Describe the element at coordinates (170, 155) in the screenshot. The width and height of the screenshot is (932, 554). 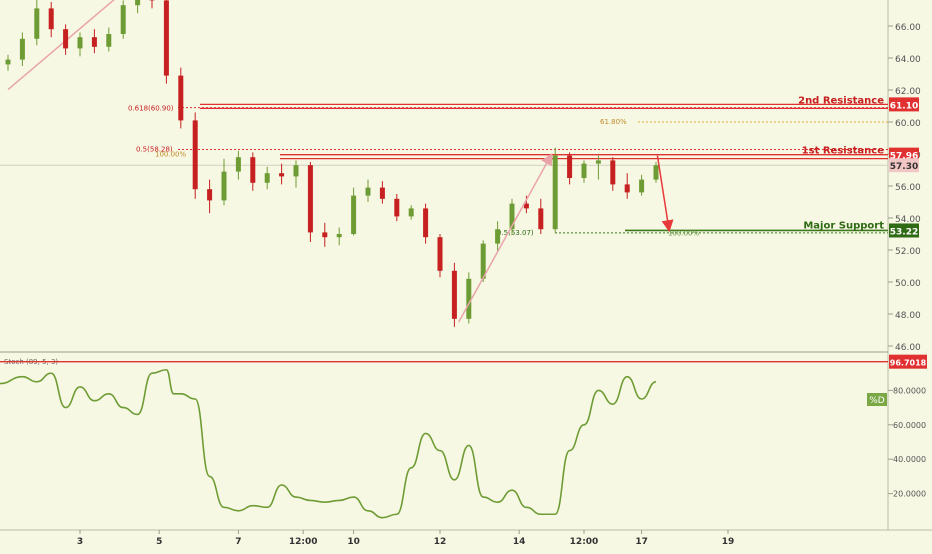
I see `fib-1000-left-label: 100.00%` at that location.